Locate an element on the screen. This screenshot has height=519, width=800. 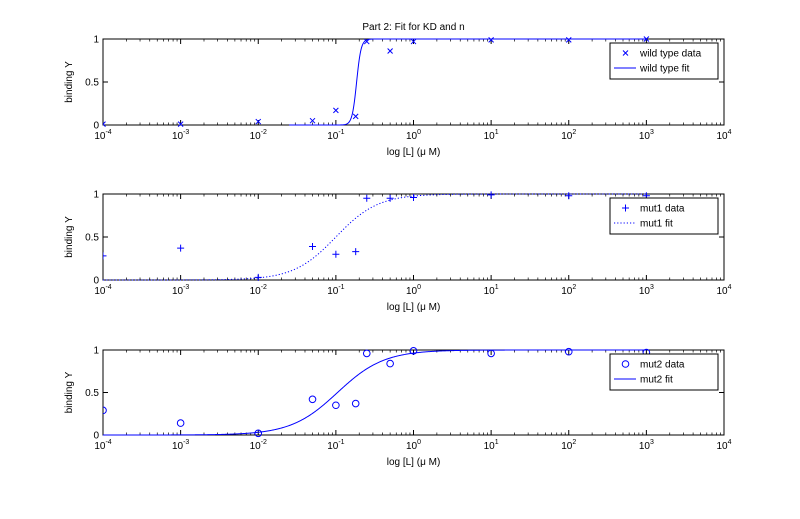
legend: mut1 data mut1 fit is located at coordinates (664, 216).